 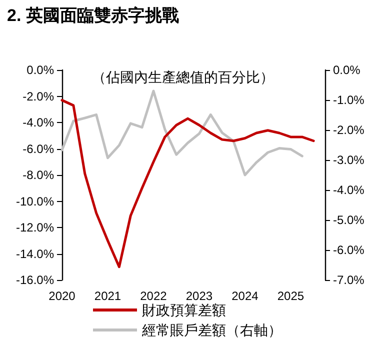 What do you see at coordinates (93, 15) in the screenshot?
I see `chart-title: 2. 英國面臨雙赤字挑戰` at bounding box center [93, 15].